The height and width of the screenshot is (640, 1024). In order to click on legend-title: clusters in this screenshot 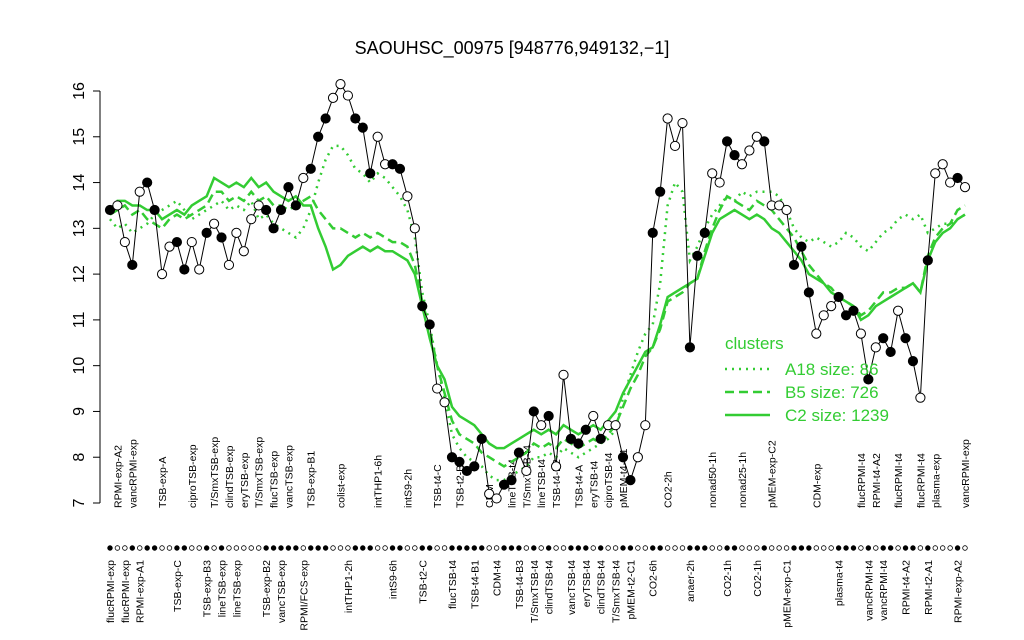, I will do `click(754, 343)`.